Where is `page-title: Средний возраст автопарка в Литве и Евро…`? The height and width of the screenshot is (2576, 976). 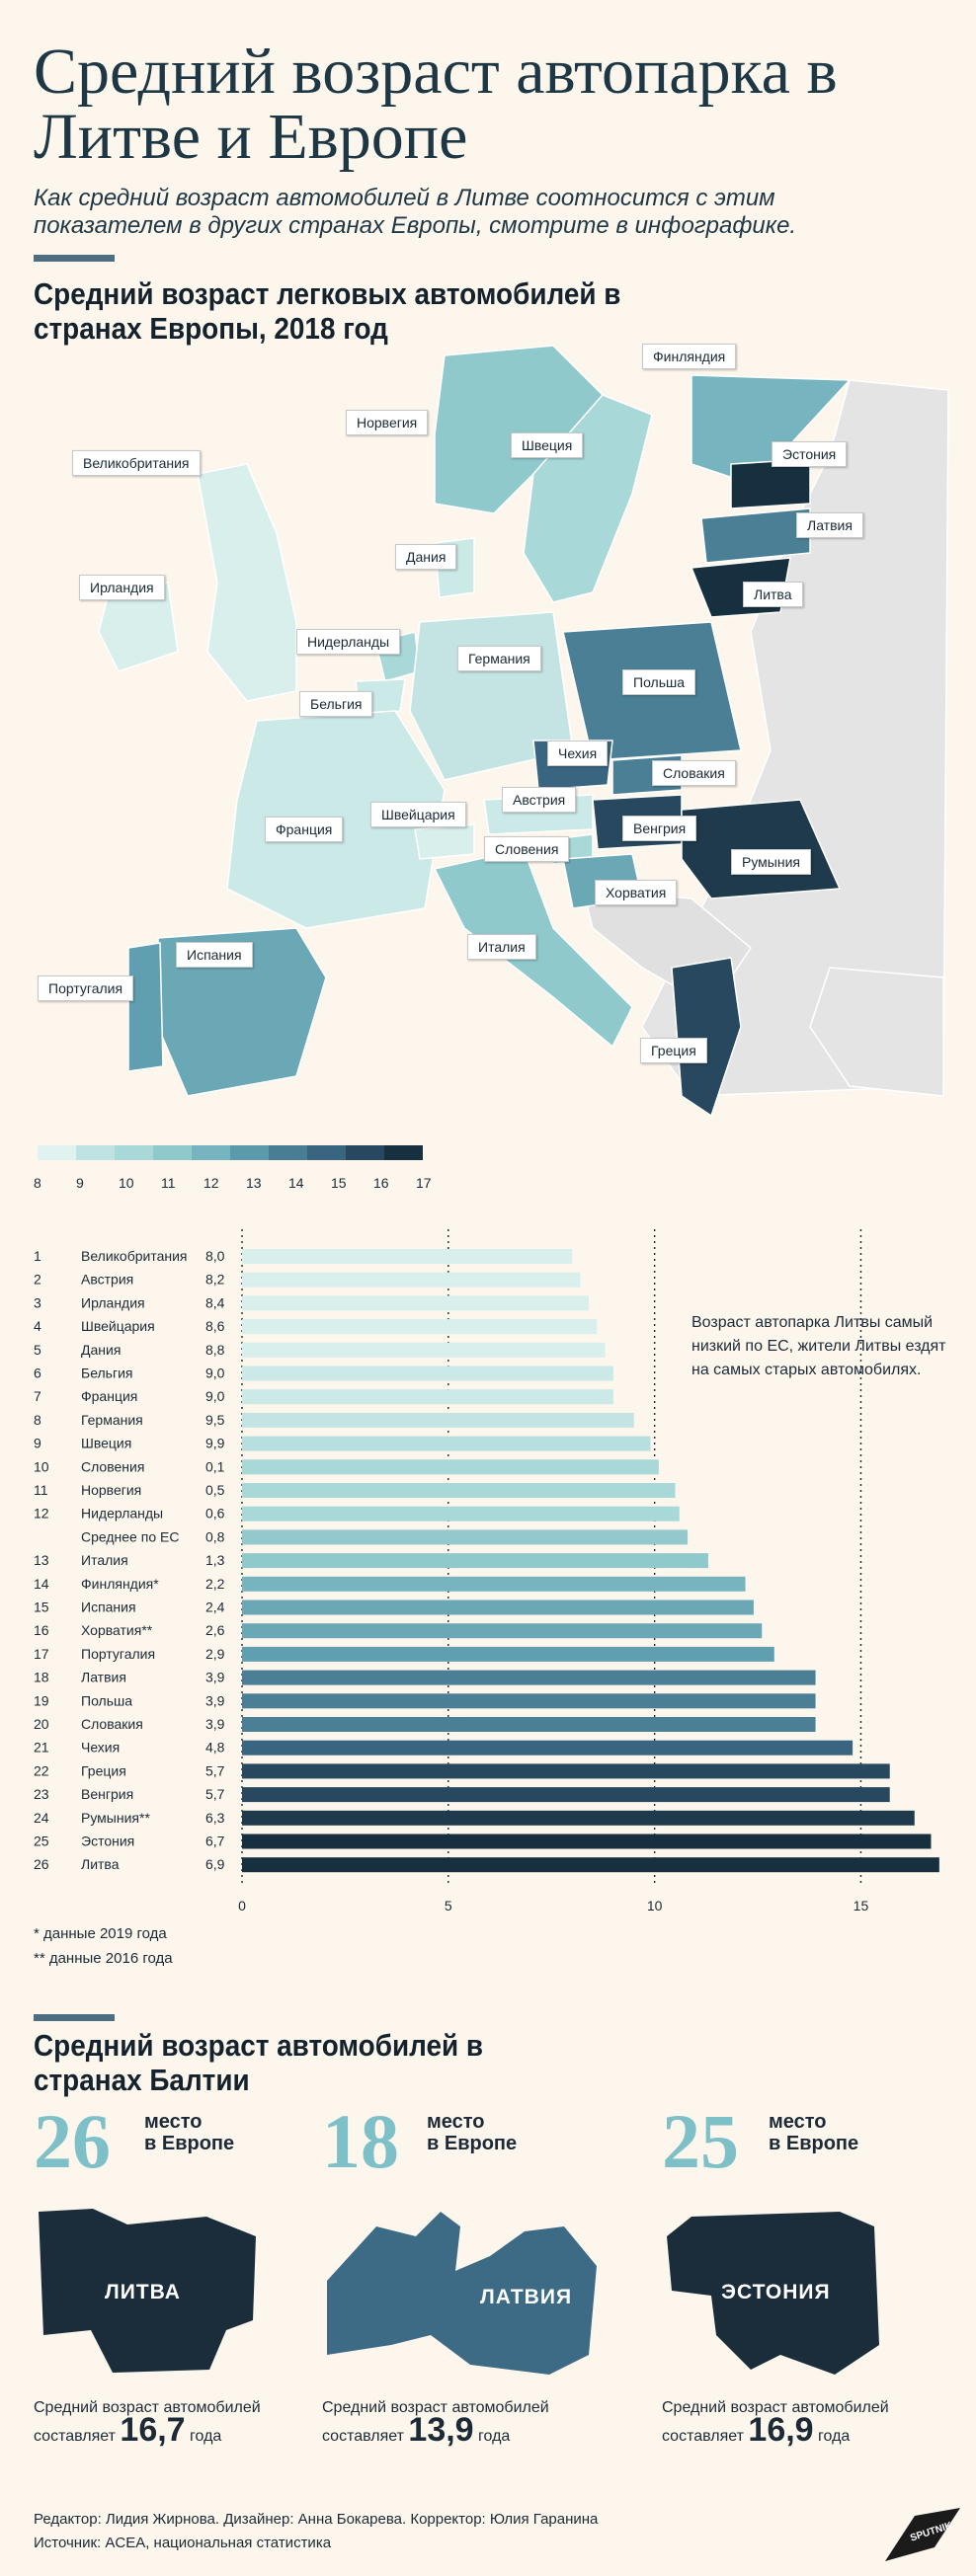 page-title: Средний возраст автопарка в Литве и Евро… is located at coordinates (436, 104).